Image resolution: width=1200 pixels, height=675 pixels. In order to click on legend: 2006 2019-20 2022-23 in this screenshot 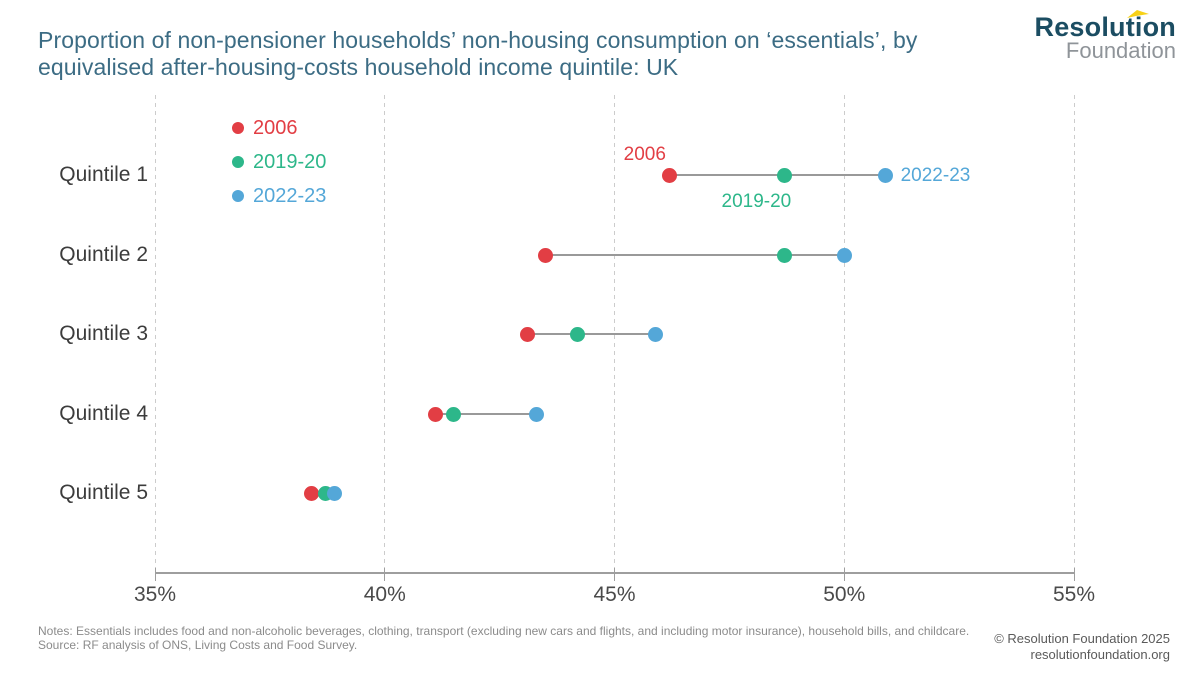, I will do `click(279, 167)`.